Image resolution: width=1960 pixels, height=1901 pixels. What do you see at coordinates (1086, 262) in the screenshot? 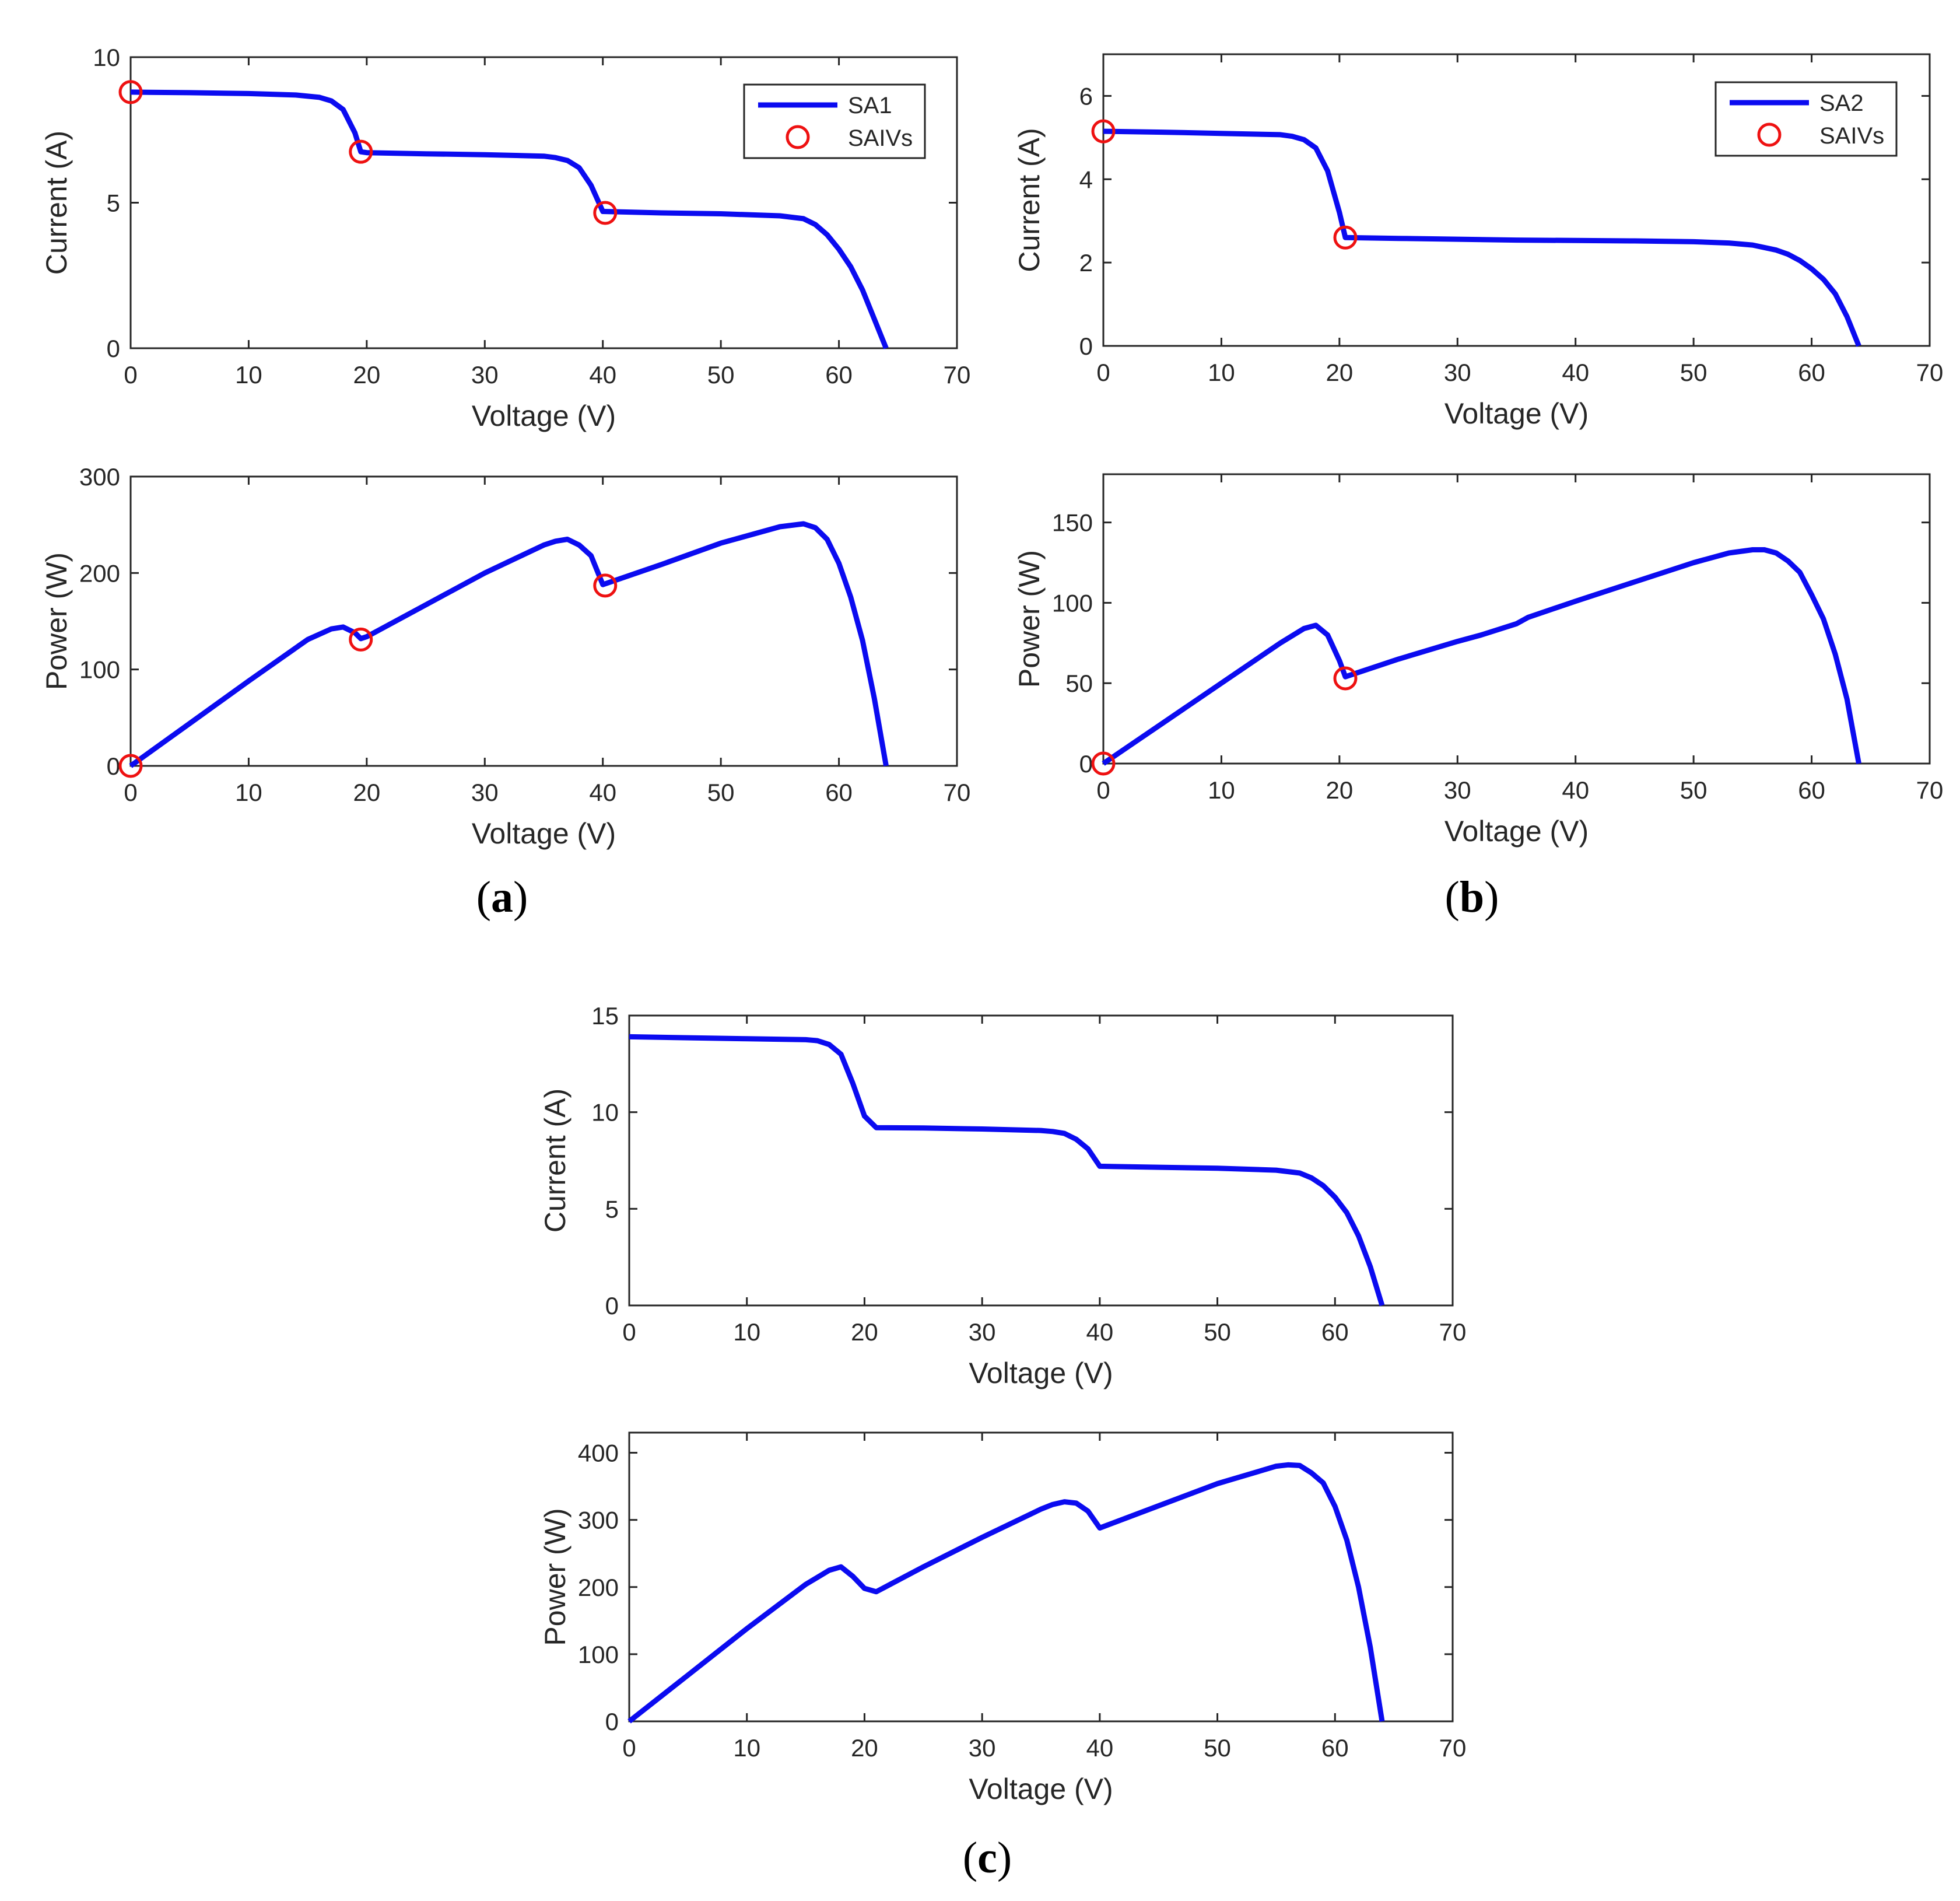
I see `y-tick-label: 2` at bounding box center [1086, 262].